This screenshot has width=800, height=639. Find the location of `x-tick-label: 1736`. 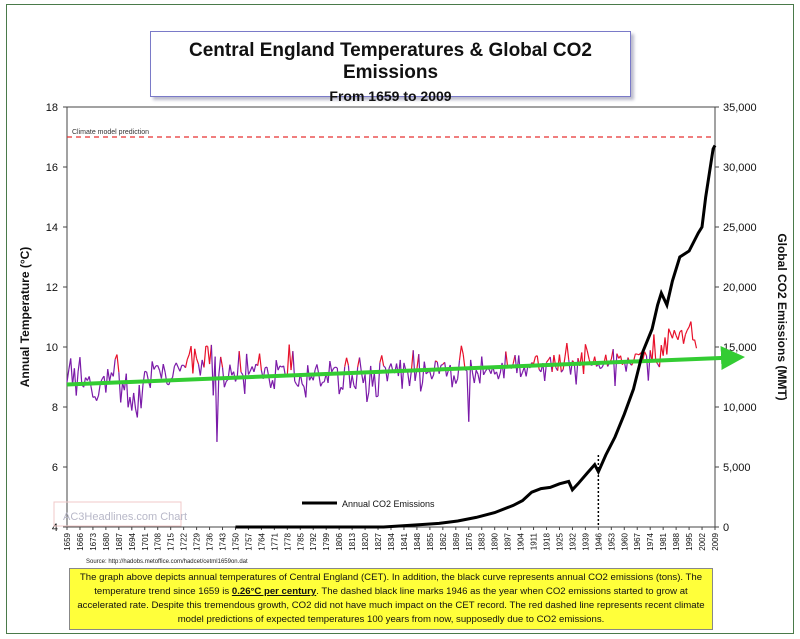

x-tick-label: 1736 is located at coordinates (210, 541).